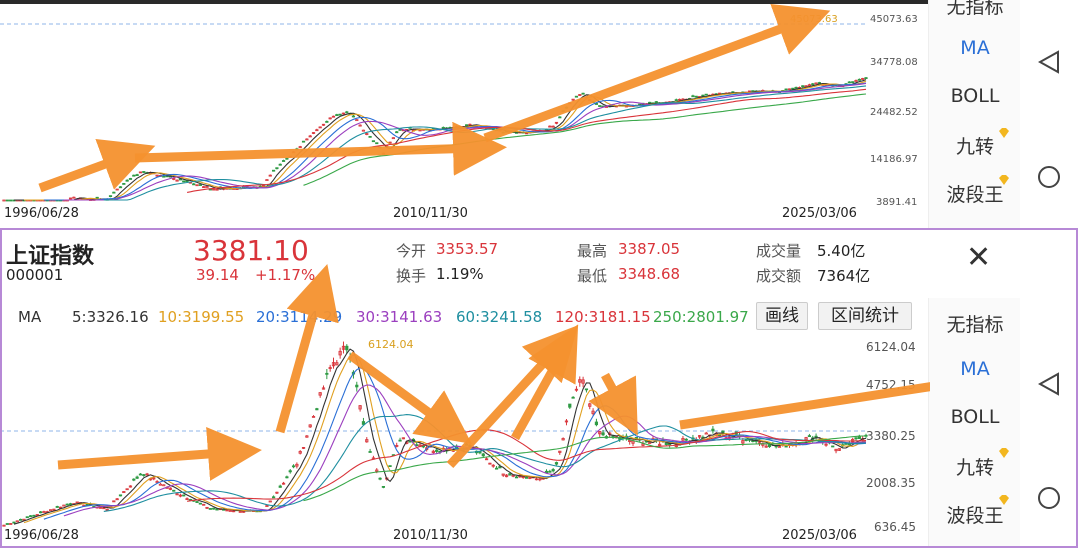 The height and width of the screenshot is (548, 1080). What do you see at coordinates (399, 317) in the screenshot?
I see `ma-30: 30:3141.63` at bounding box center [399, 317].